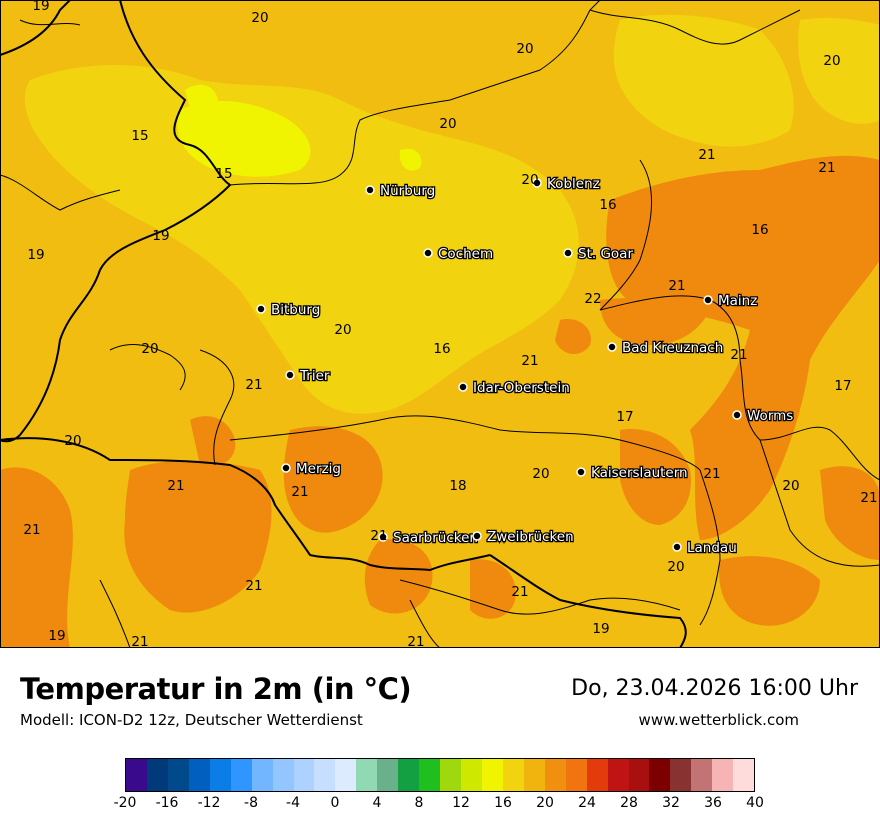  What do you see at coordinates (671, 803) in the screenshot?
I see `legend-tick-label: 32` at bounding box center [671, 803].